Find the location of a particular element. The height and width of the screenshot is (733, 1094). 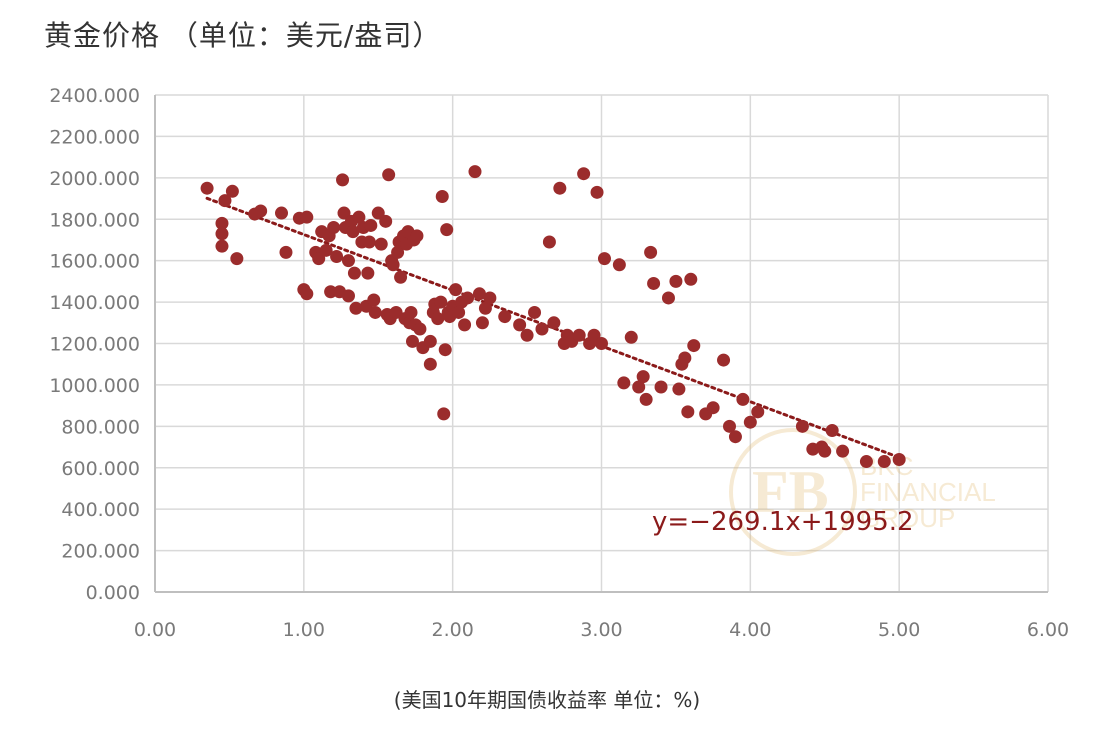

x-tick-label: 6.00 is located at coordinates (1048, 630).